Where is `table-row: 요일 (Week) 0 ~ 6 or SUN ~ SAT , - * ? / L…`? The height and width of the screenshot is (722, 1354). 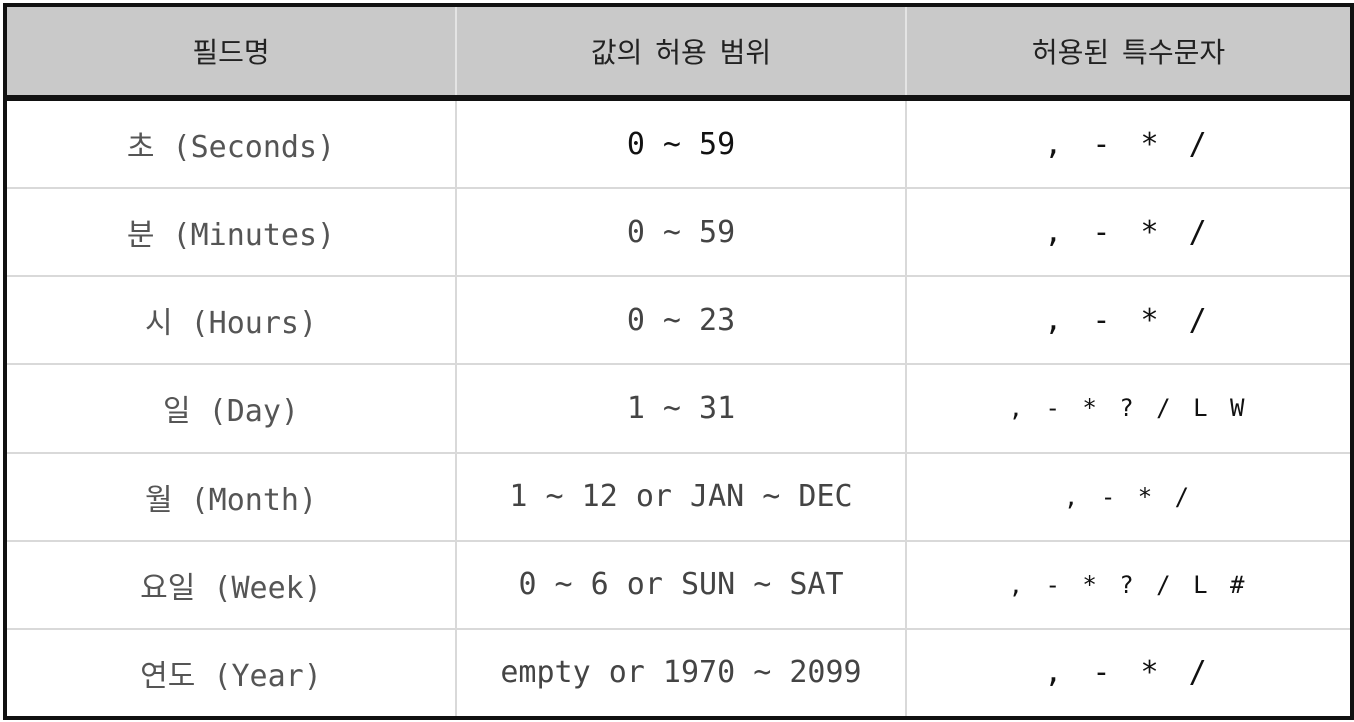 table-row: 요일 (Week) 0 ~ 6 or SUN ~ SAT , - * ? / L… is located at coordinates (678, 584).